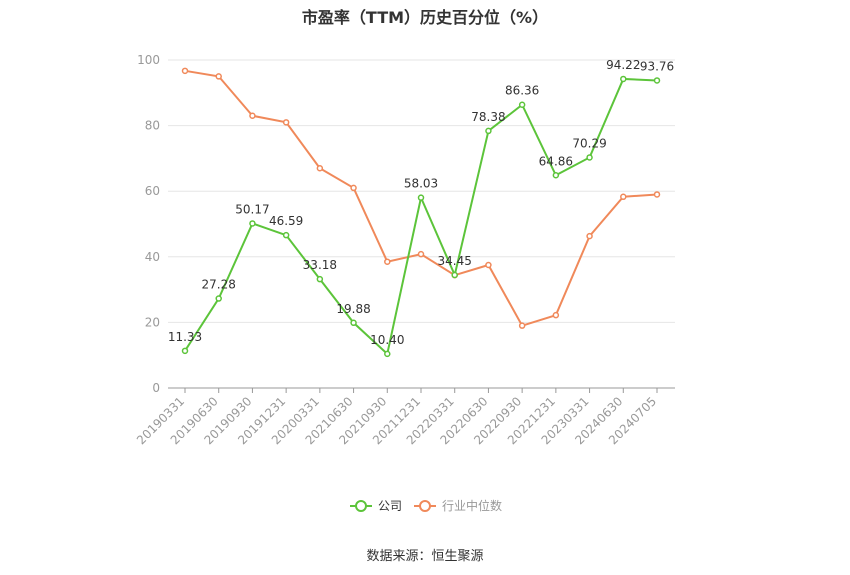 This screenshot has height=575, width=850. Describe the element at coordinates (252, 209) in the screenshot. I see `data-label: 50.17` at that location.